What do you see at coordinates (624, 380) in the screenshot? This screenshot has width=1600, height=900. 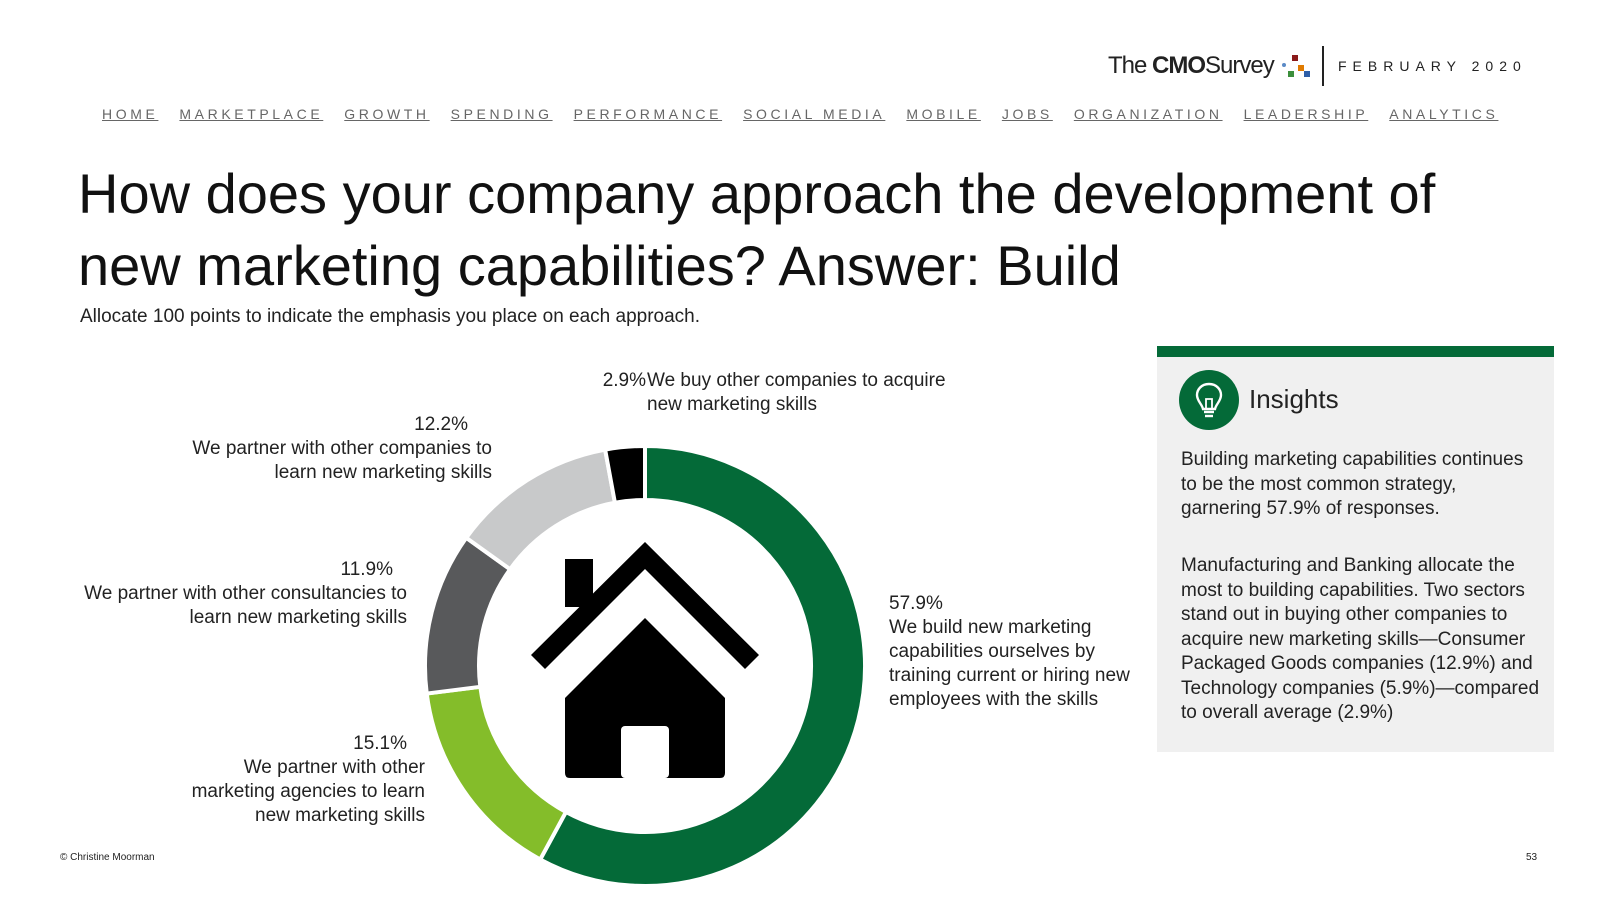 I see `label-buy-value: 2.9%` at bounding box center [624, 380].